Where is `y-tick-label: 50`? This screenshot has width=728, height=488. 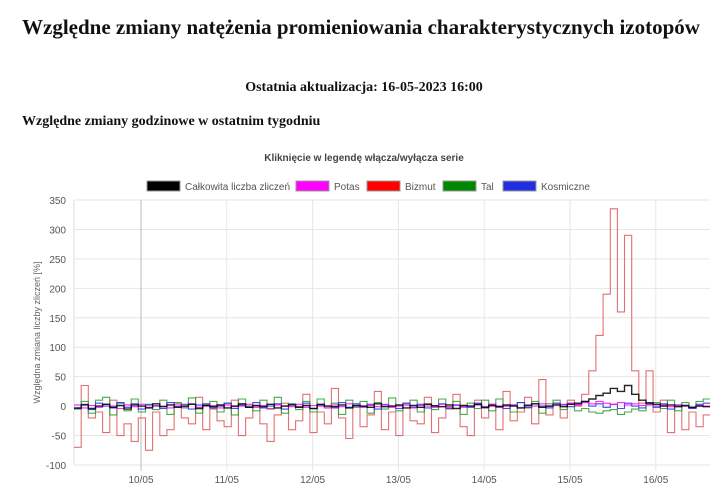
y-tick-label: 50 is located at coordinates (61, 378).